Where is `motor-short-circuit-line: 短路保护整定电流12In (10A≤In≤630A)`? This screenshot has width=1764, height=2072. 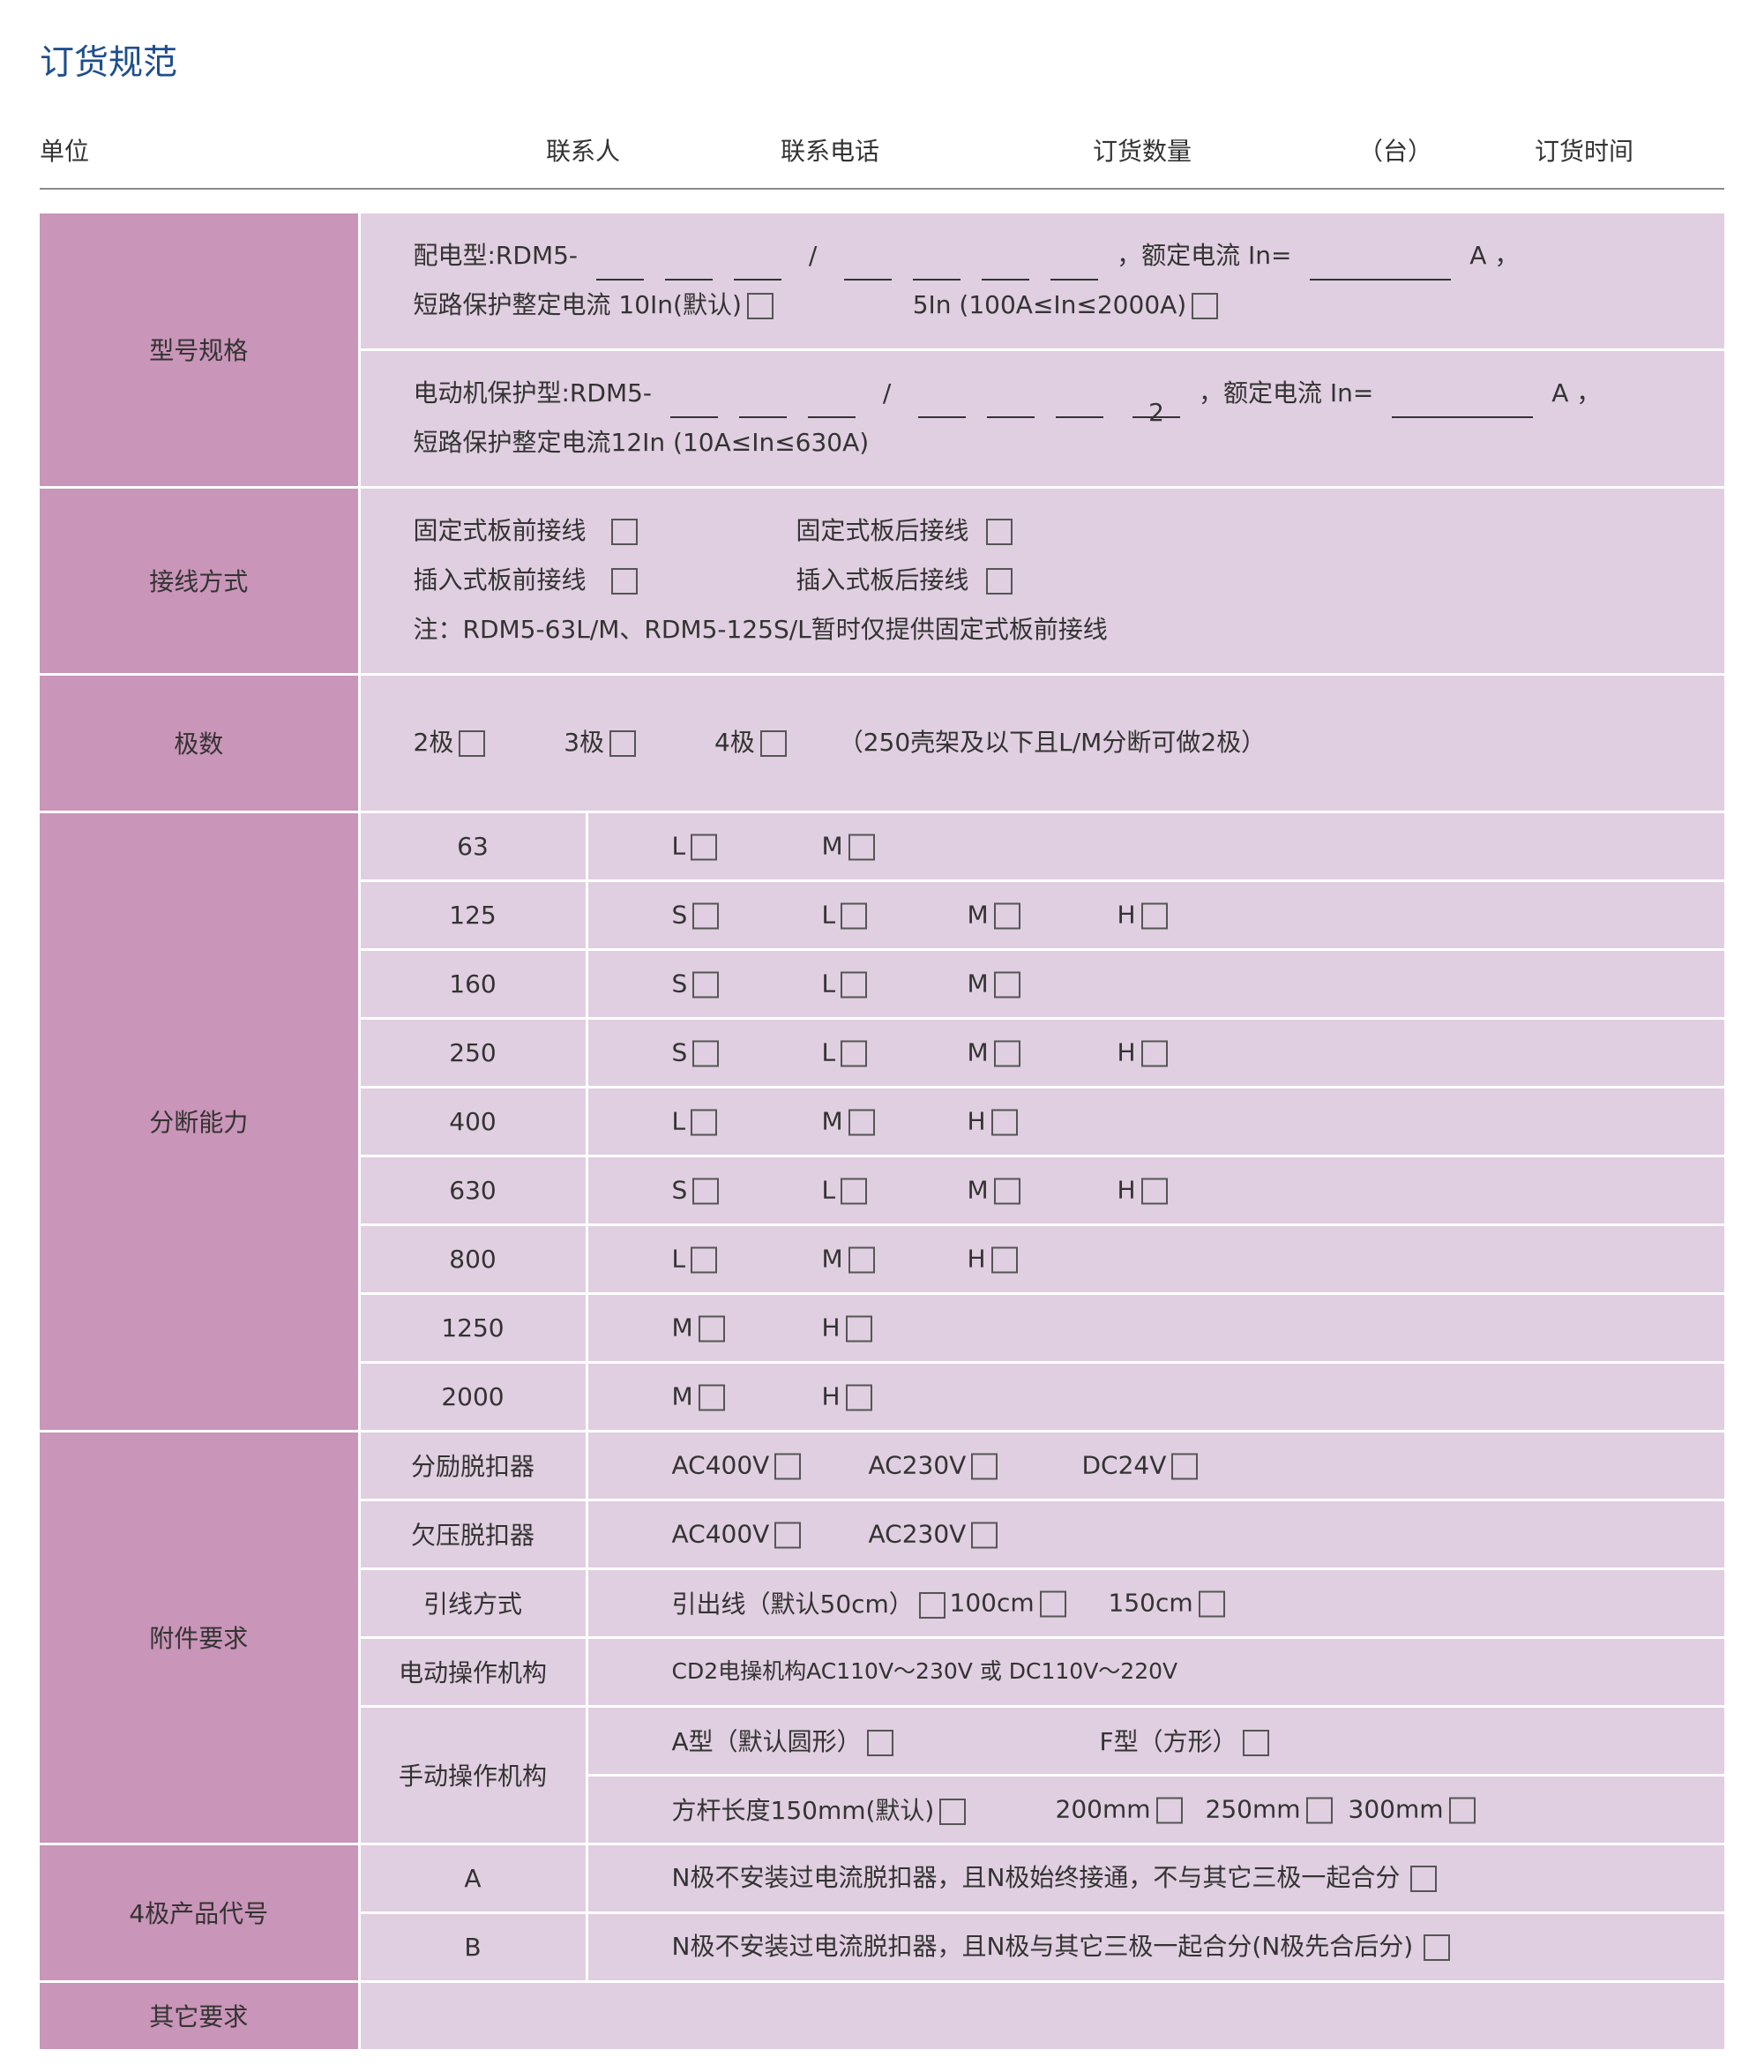
motor-short-circuit-line: 短路保护整定电流12In (10A≤In≤630A) is located at coordinates (641, 442).